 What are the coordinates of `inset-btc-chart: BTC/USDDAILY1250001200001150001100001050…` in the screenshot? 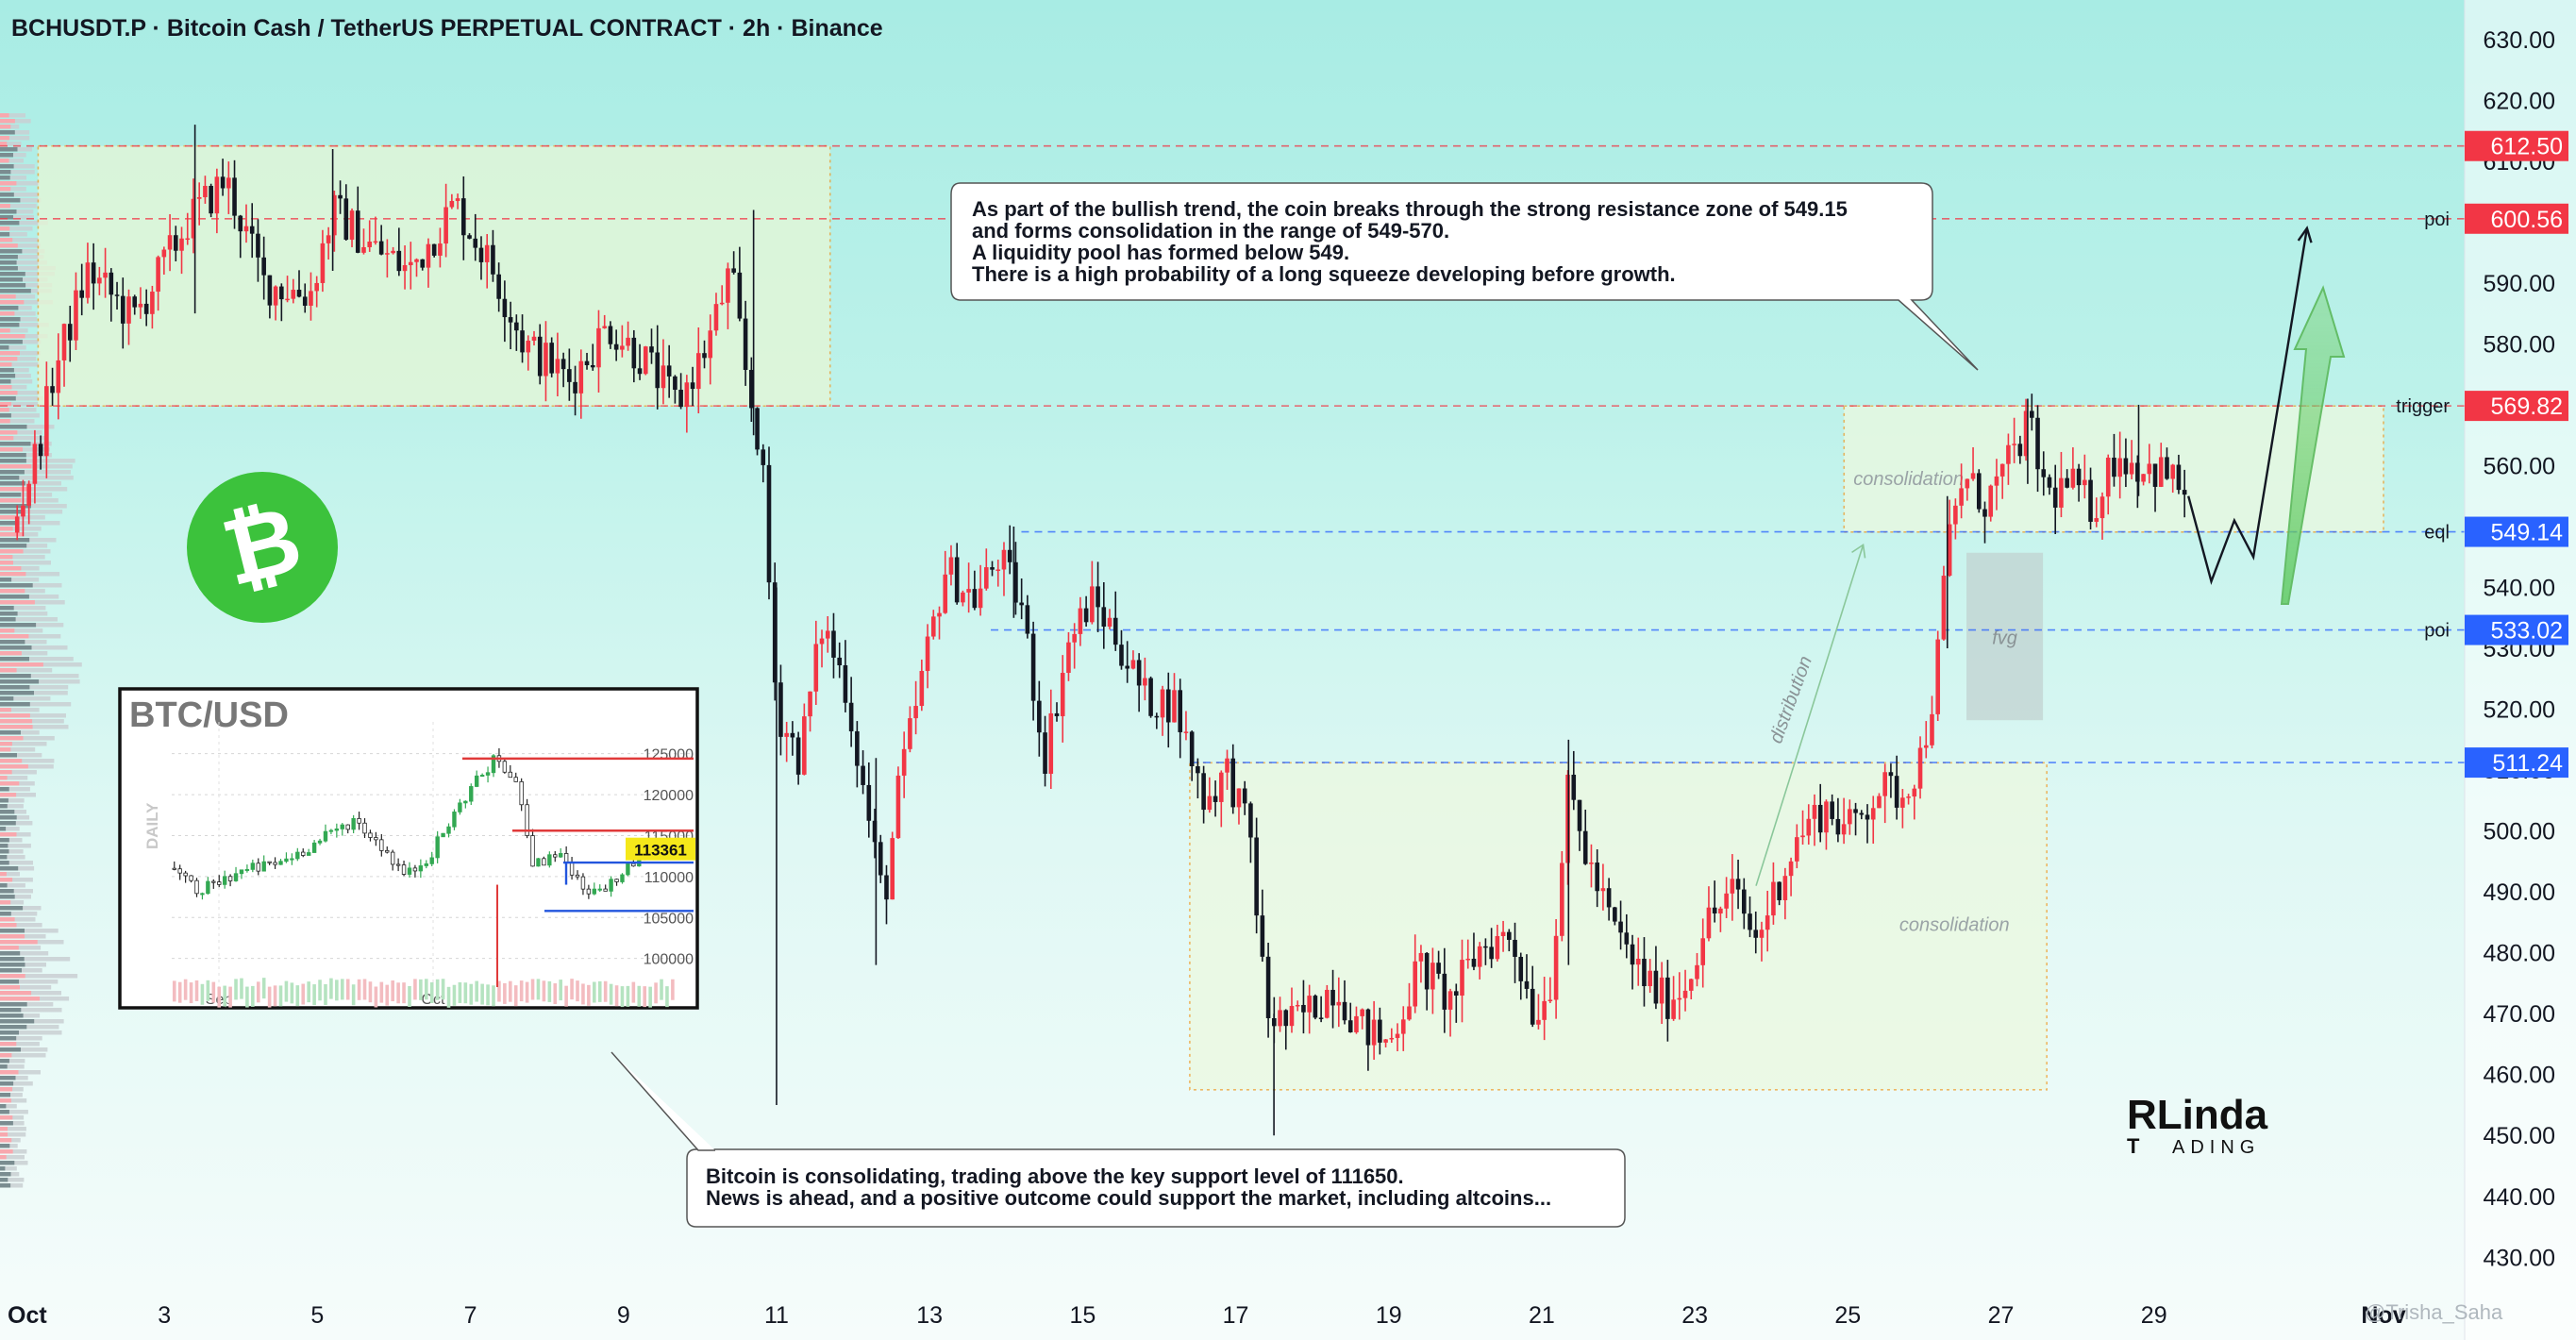 It's located at (408, 848).